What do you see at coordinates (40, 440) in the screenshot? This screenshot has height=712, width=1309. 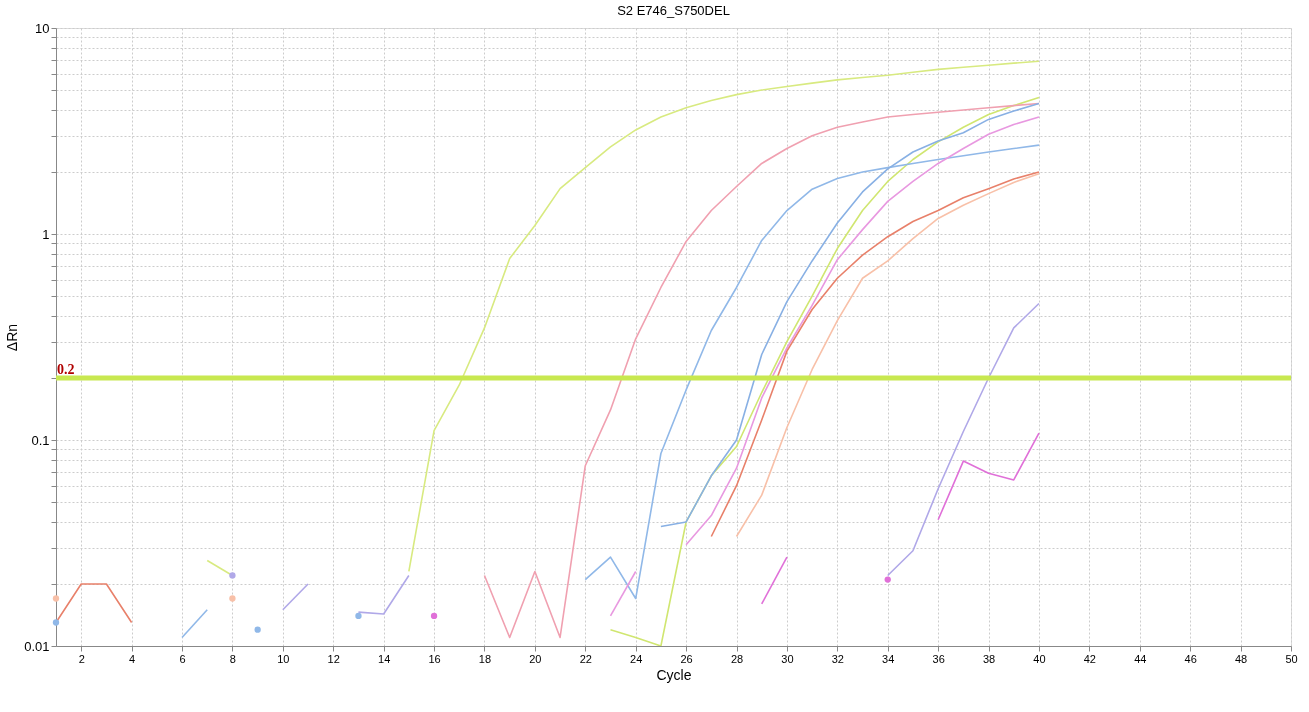 I see `y-tick-label: 0.1` at bounding box center [40, 440].